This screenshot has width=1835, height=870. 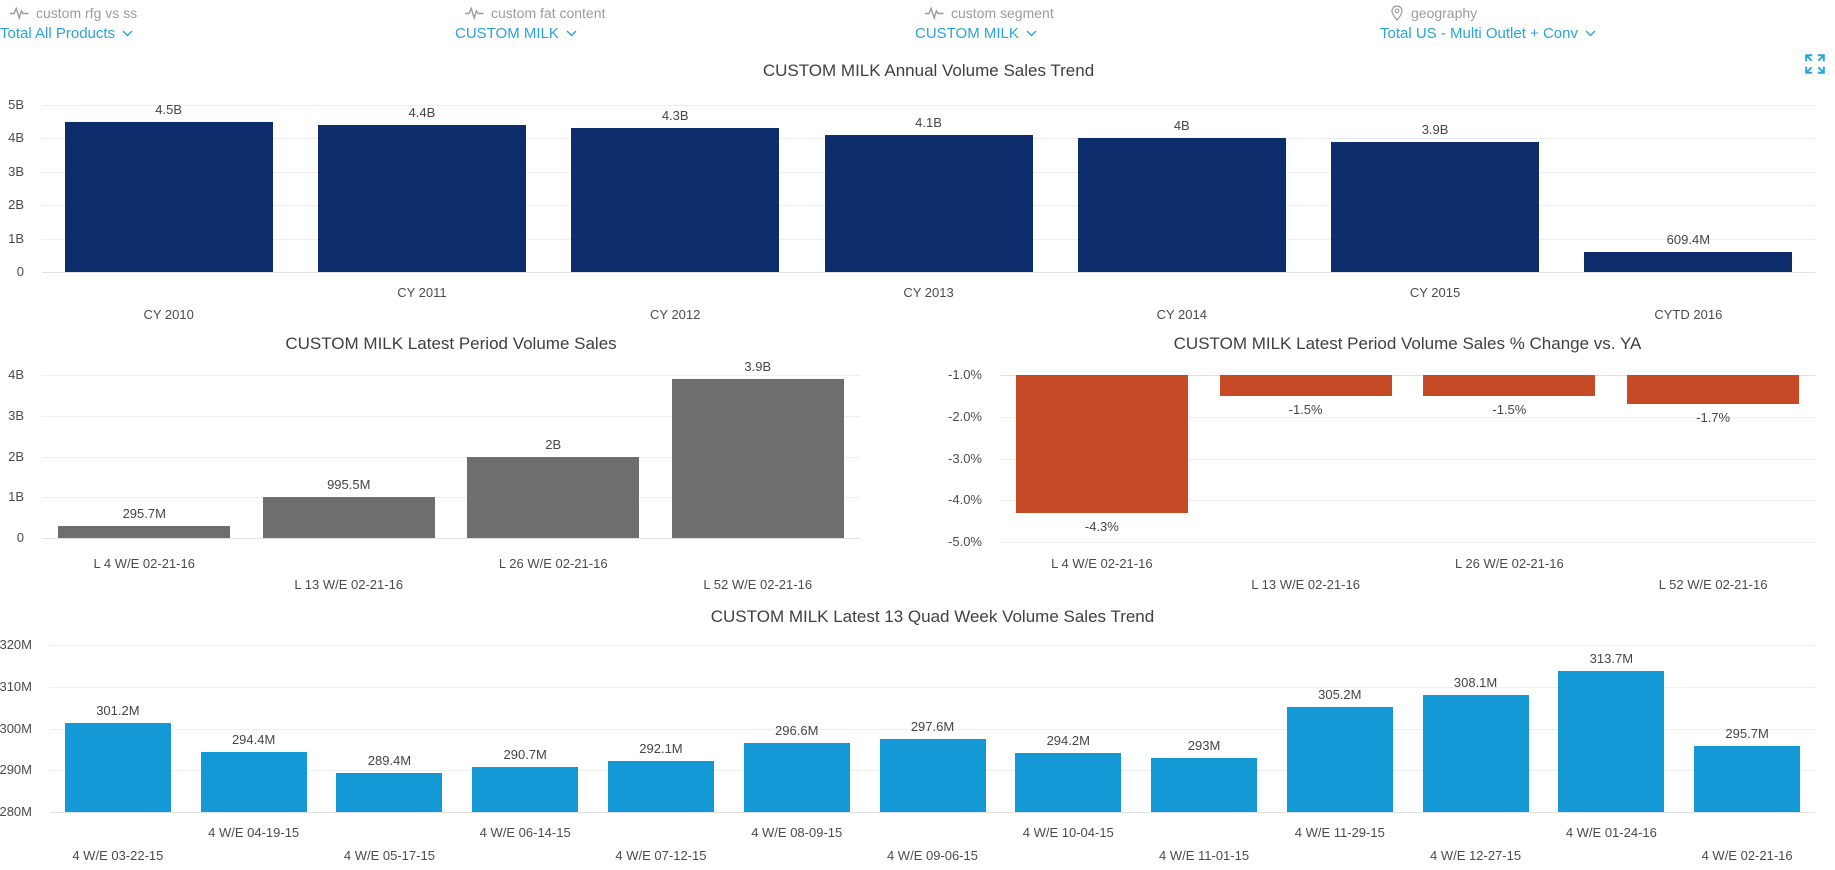 I want to click on bar-value-label: 4.4B, so click(x=422, y=113).